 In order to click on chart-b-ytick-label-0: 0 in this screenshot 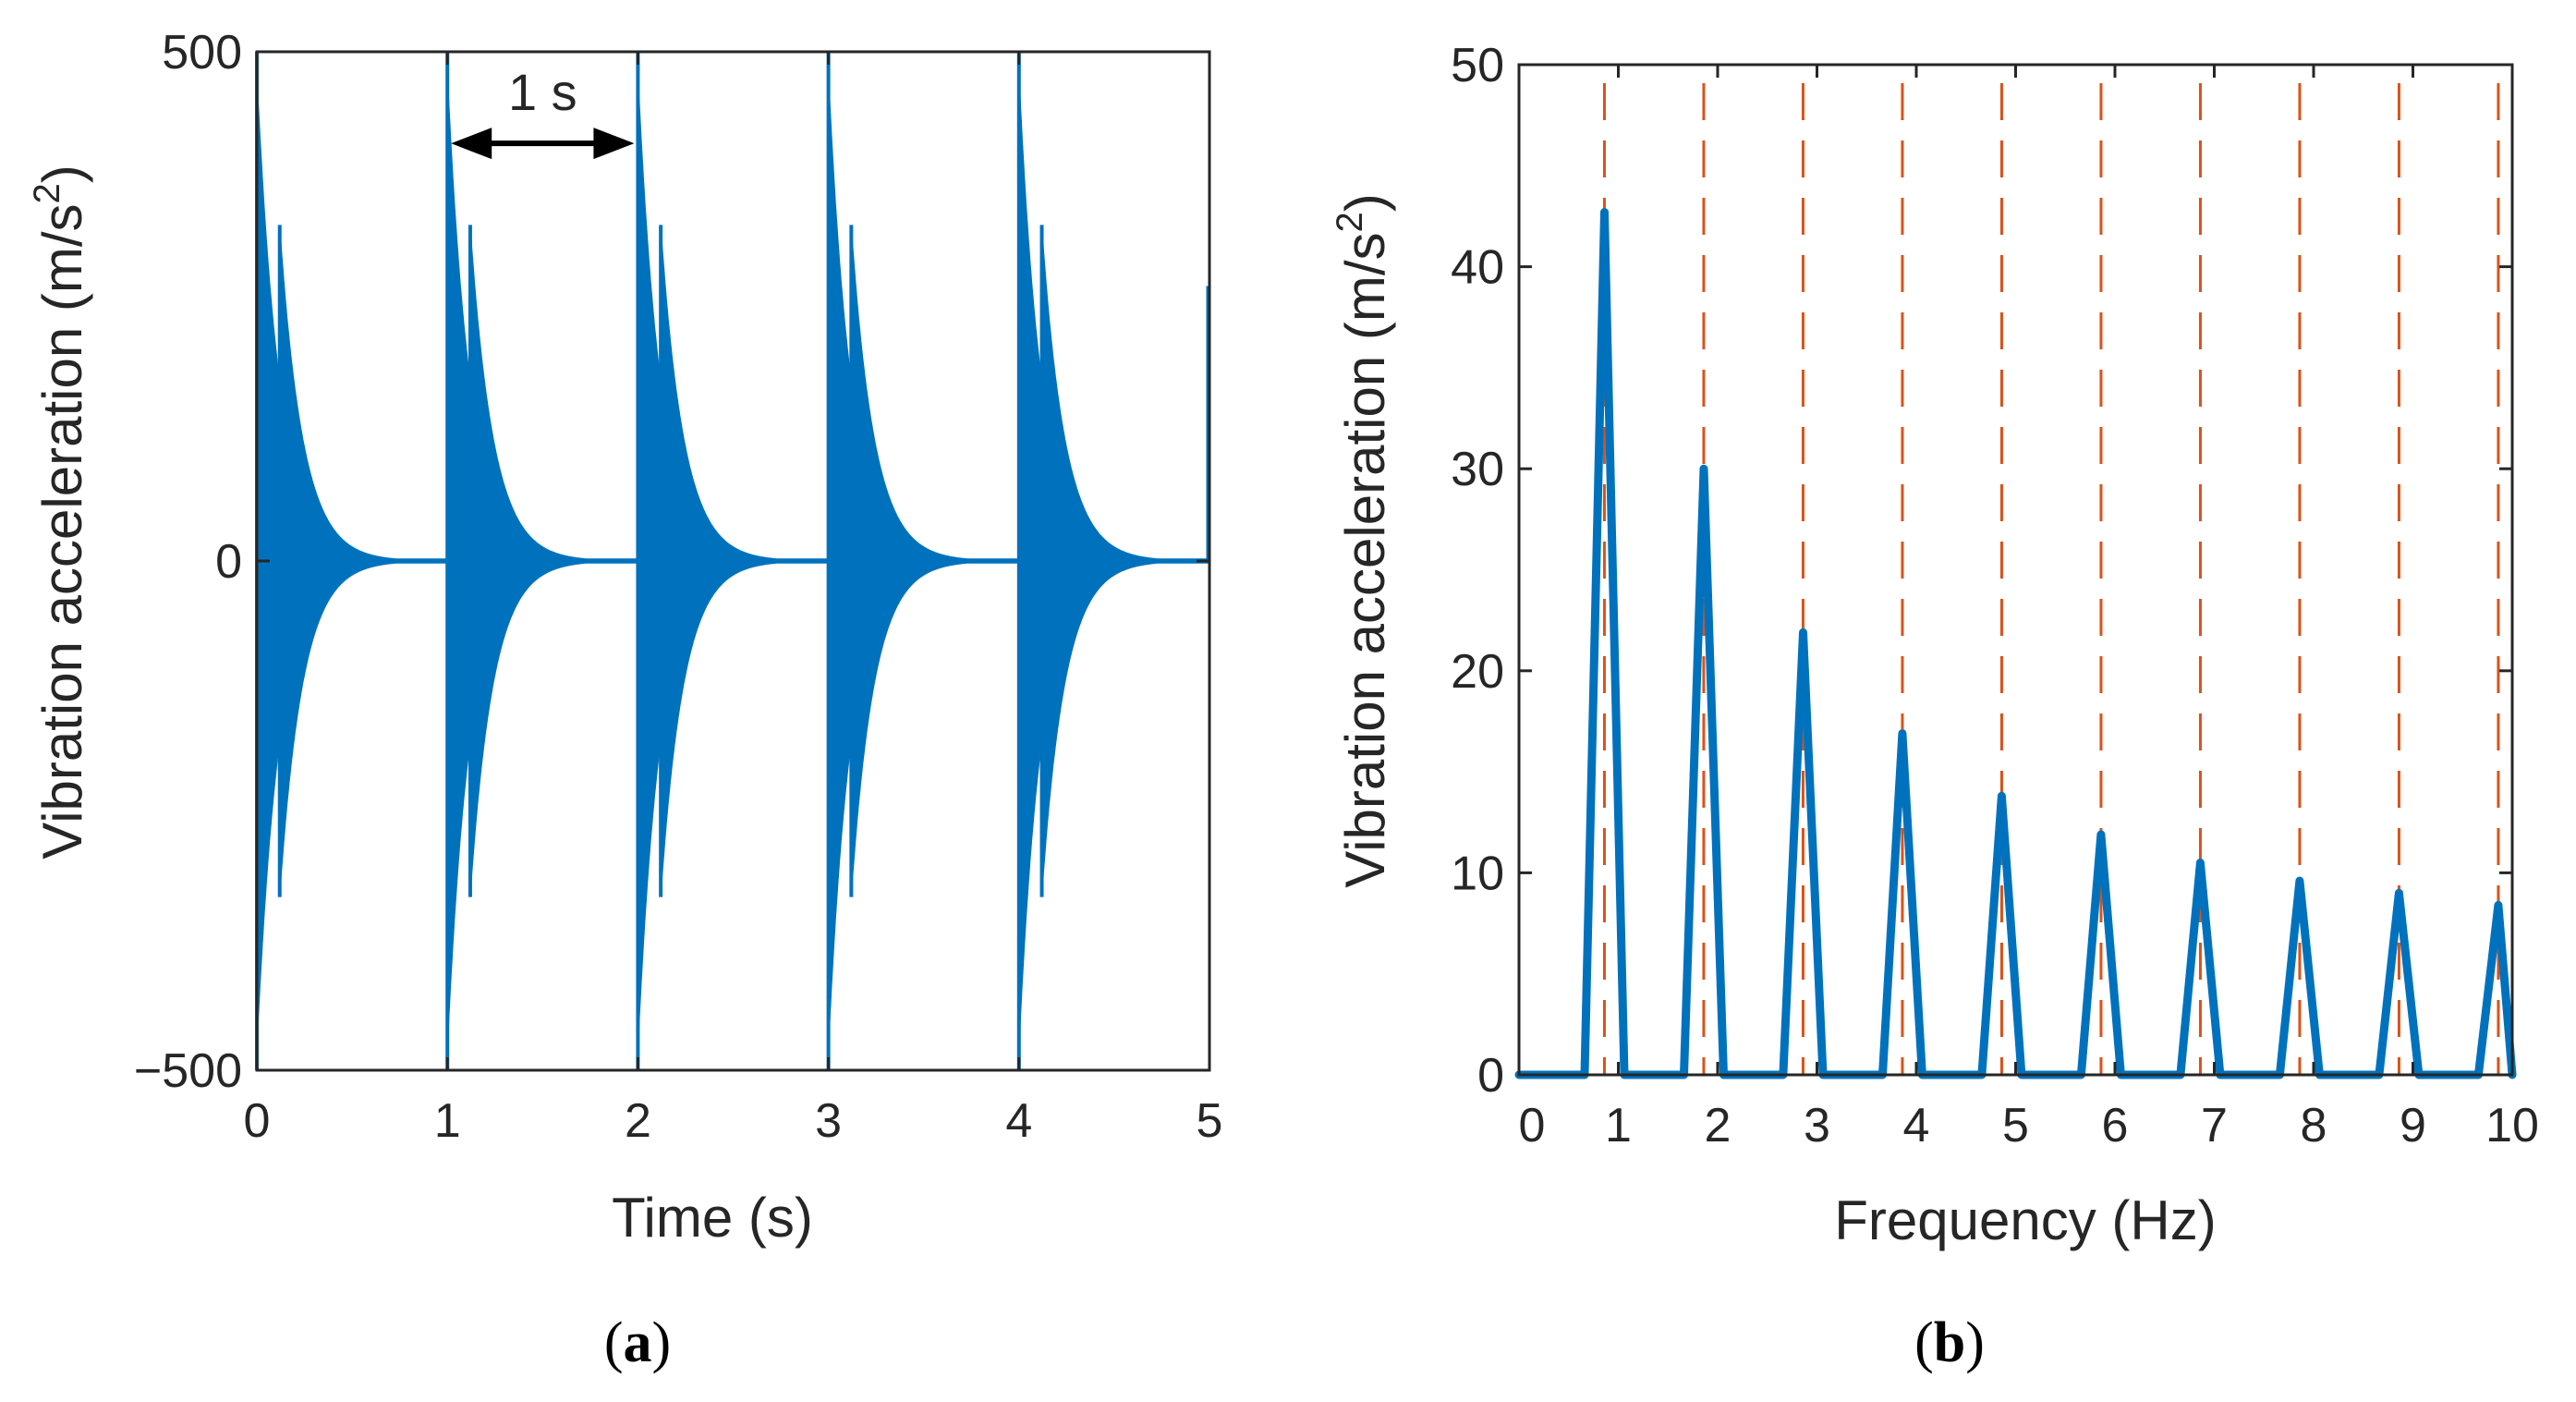, I will do `click(1490, 1076)`.